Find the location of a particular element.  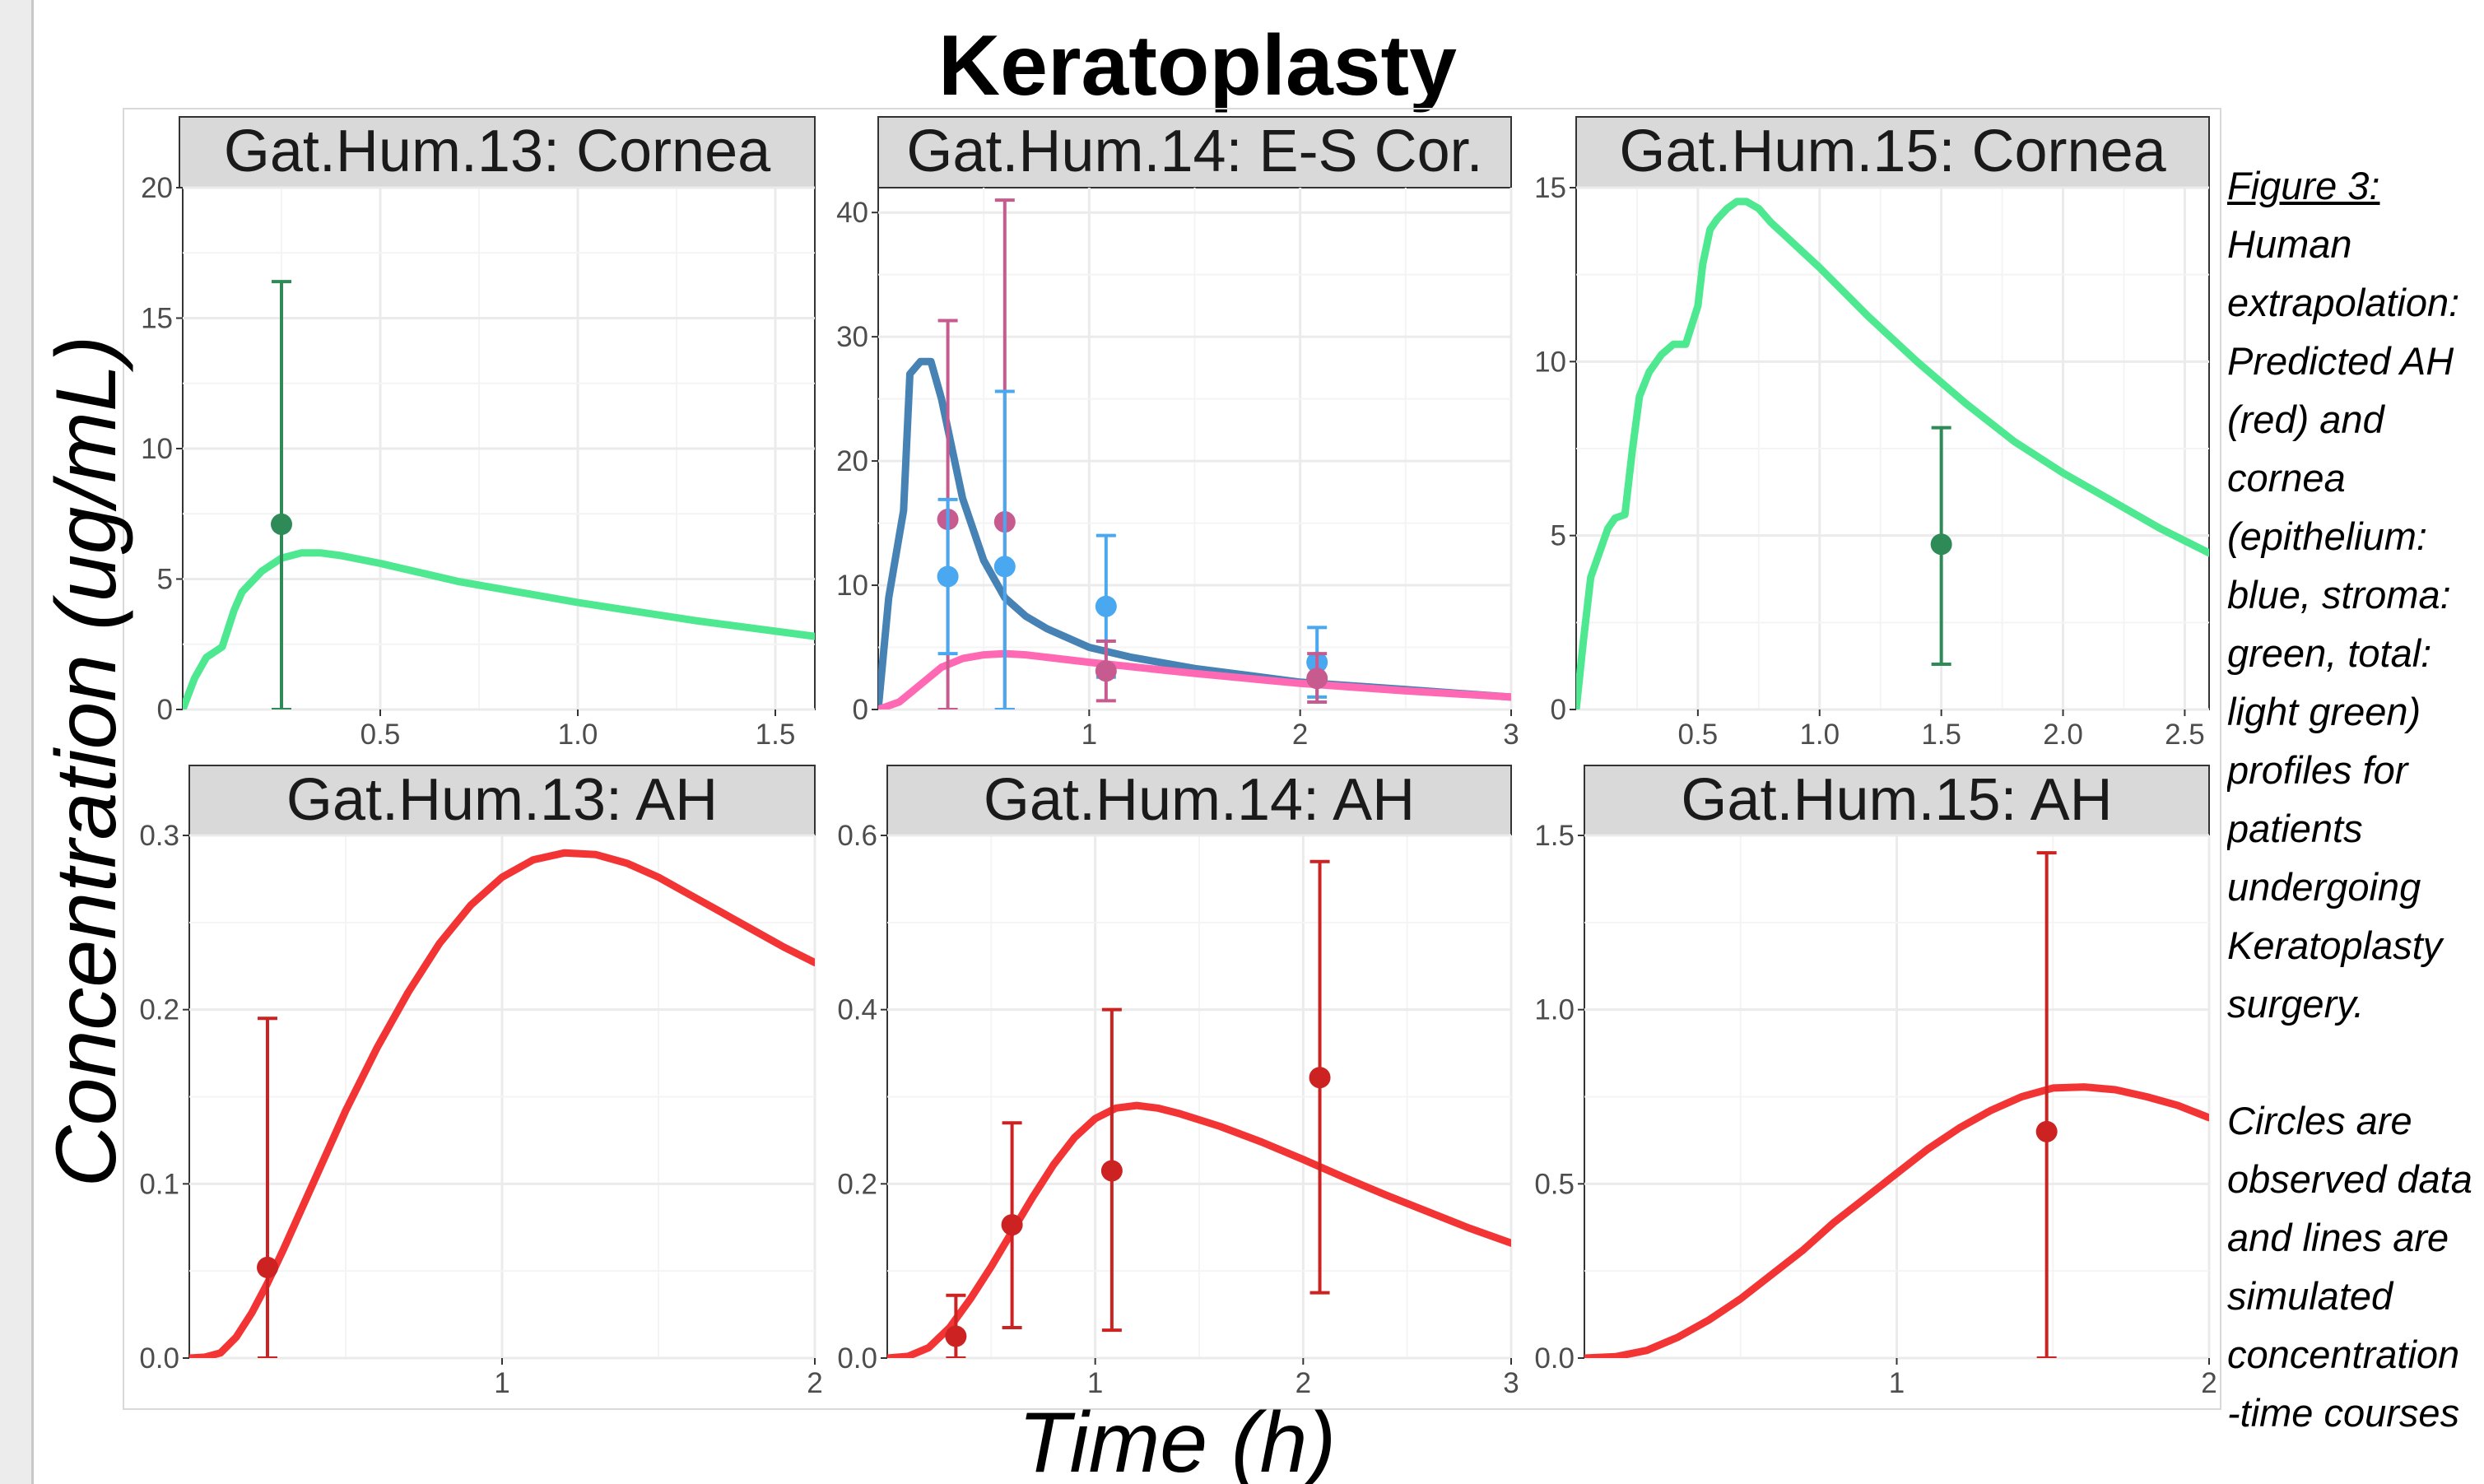

y-tick-label: 40 is located at coordinates (852, 213).